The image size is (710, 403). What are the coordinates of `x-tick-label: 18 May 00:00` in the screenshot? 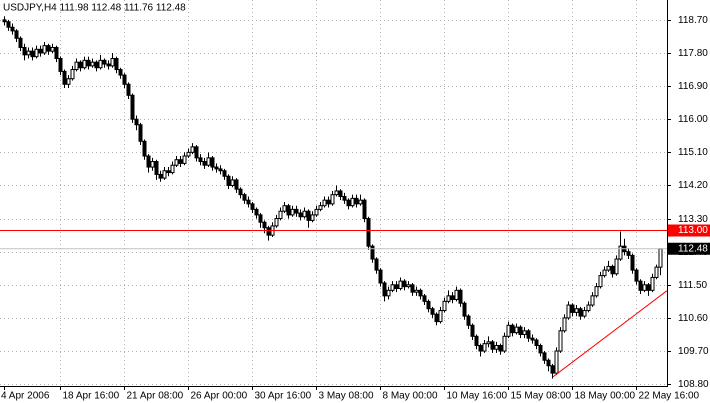 It's located at (605, 396).